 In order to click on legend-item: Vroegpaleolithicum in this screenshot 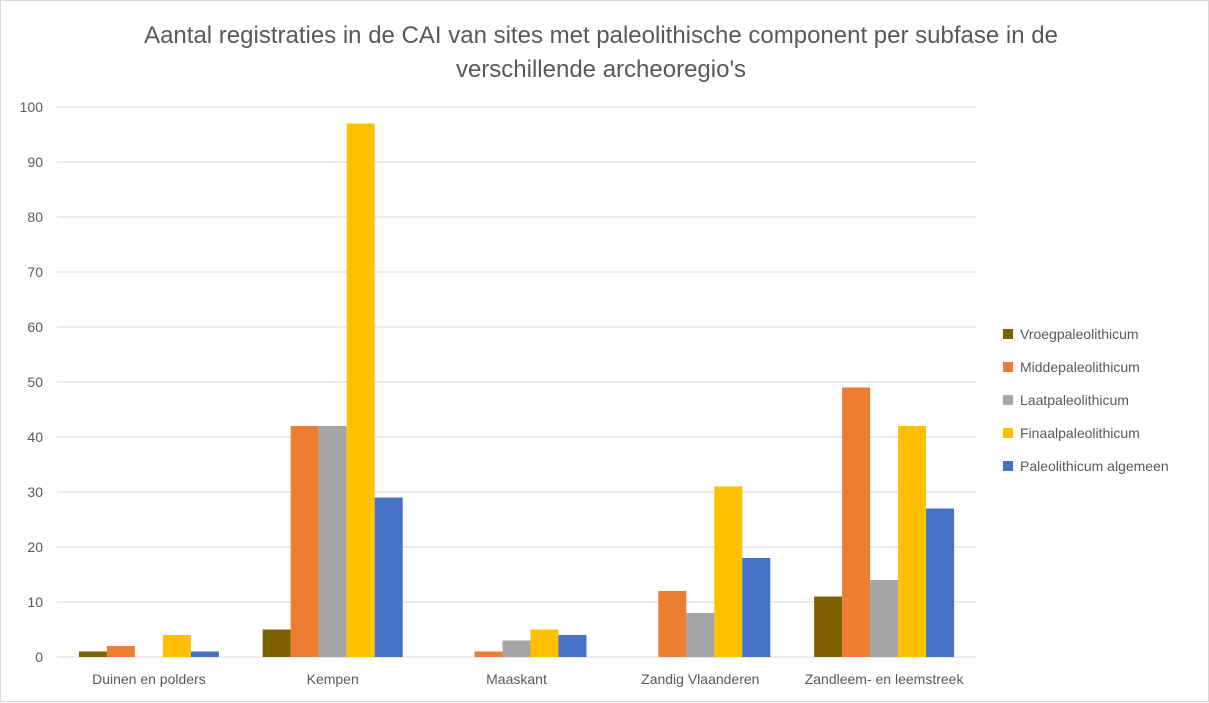, I will do `click(1103, 333)`.